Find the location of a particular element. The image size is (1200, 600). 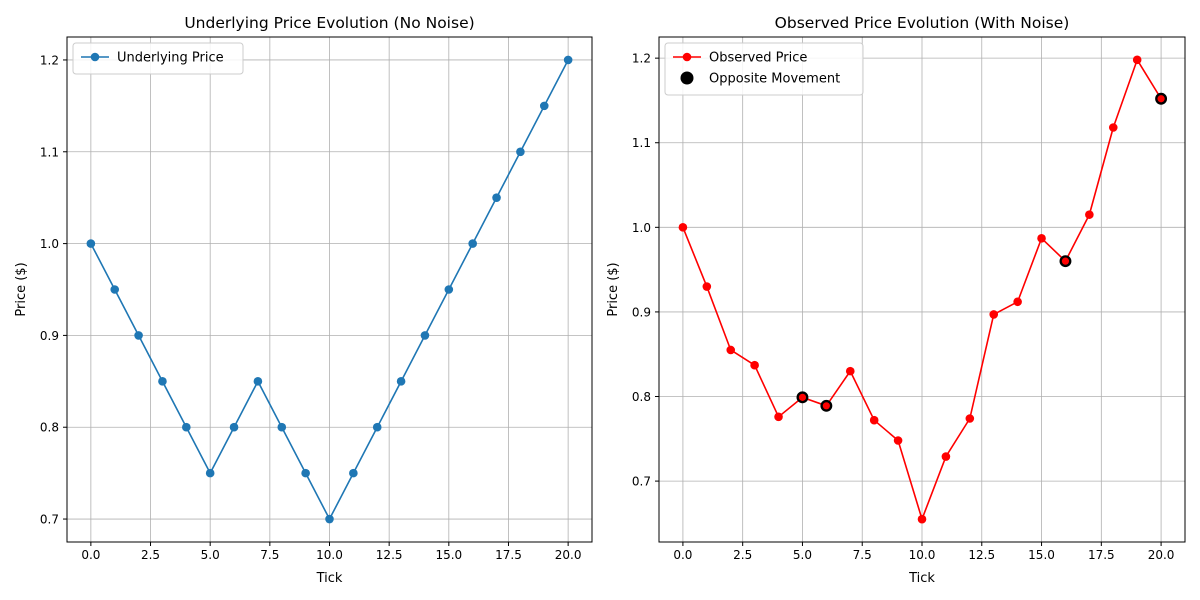

legend: Observed Price Opposite Movement is located at coordinates (764, 69).